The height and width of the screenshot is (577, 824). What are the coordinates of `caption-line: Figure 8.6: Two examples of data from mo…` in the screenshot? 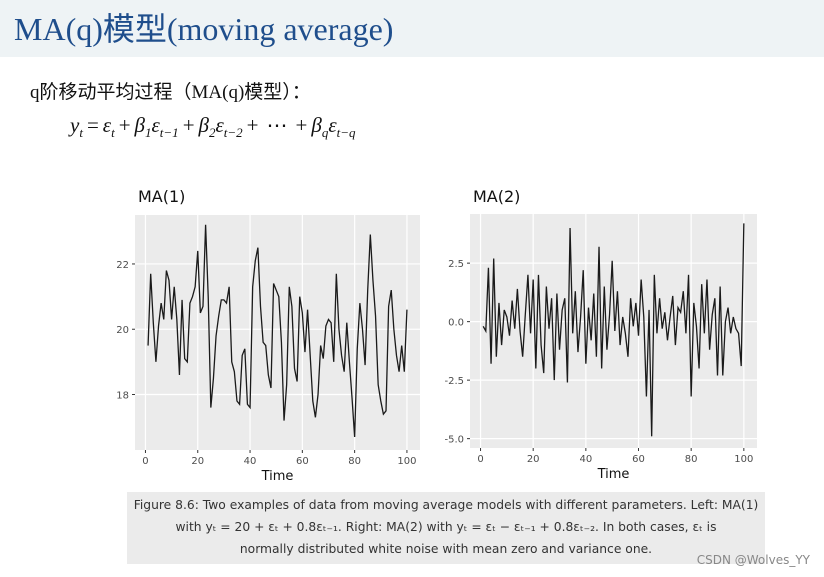 It's located at (446, 505).